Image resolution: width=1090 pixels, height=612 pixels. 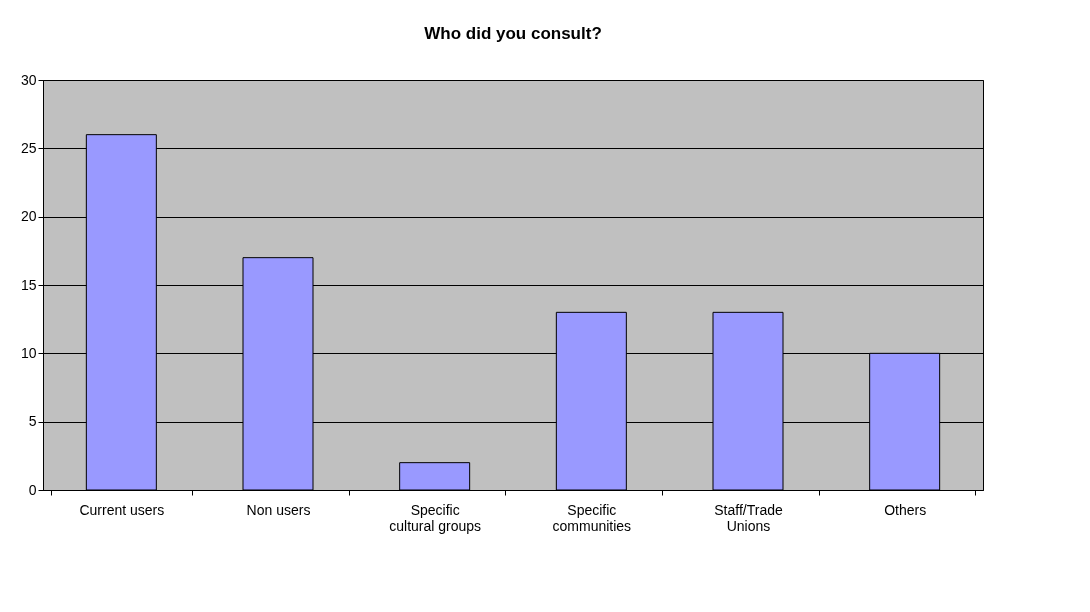 I want to click on y-tick-label: 10, so click(x=28, y=352).